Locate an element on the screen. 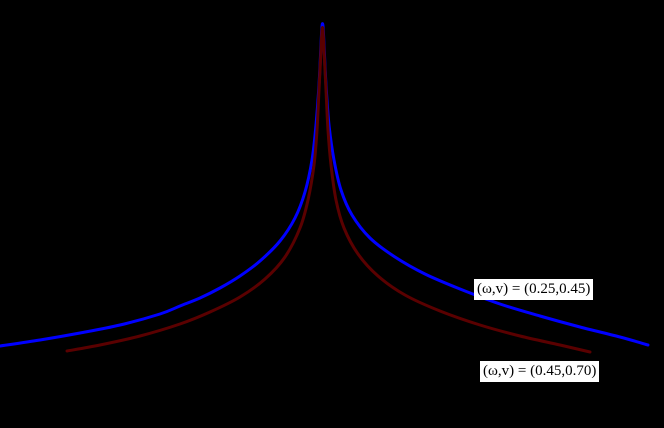  annotation-series-2: (ω,v) = (0.45,0.70) is located at coordinates (540, 371).